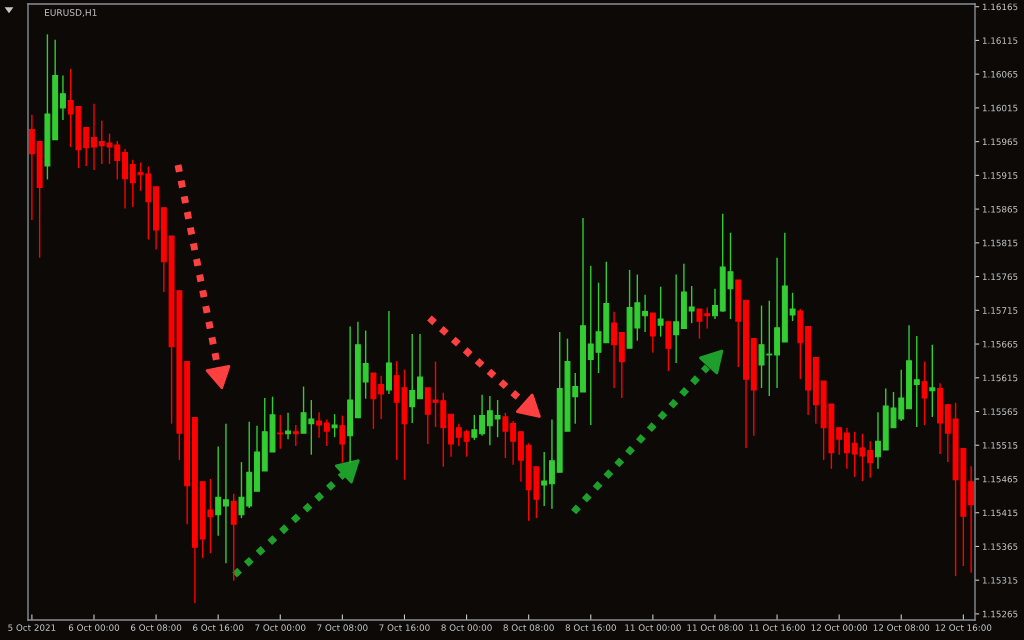  I want to click on y-tick-label: 1.15715, so click(1000, 310).